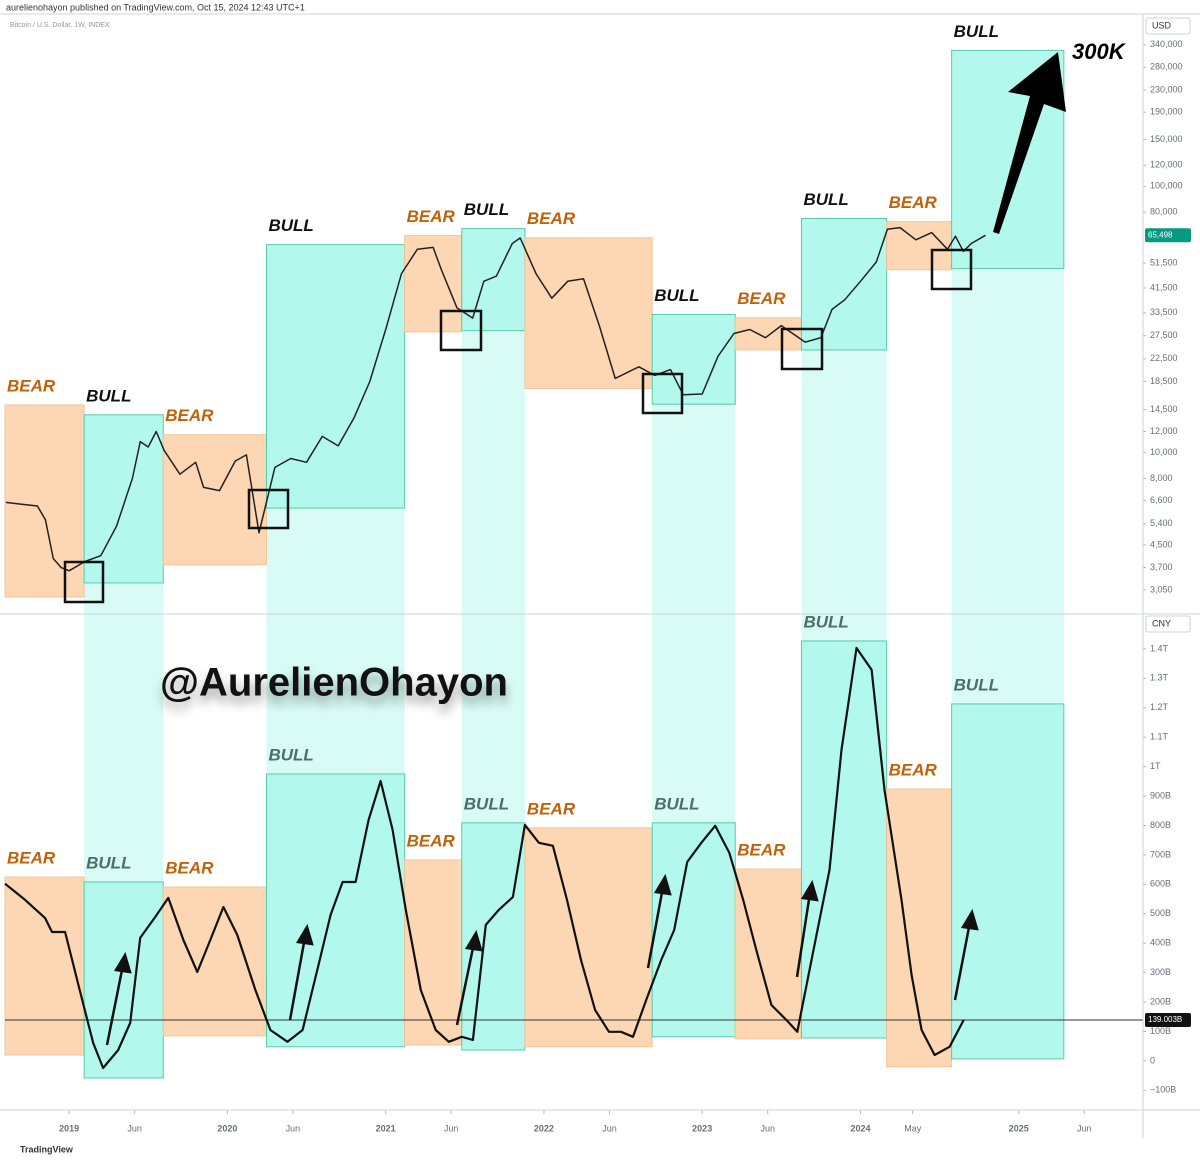 The height and width of the screenshot is (1160, 1200). Describe the element at coordinates (1161, 544) in the screenshot. I see `y-tick-label: 4,500` at that location.